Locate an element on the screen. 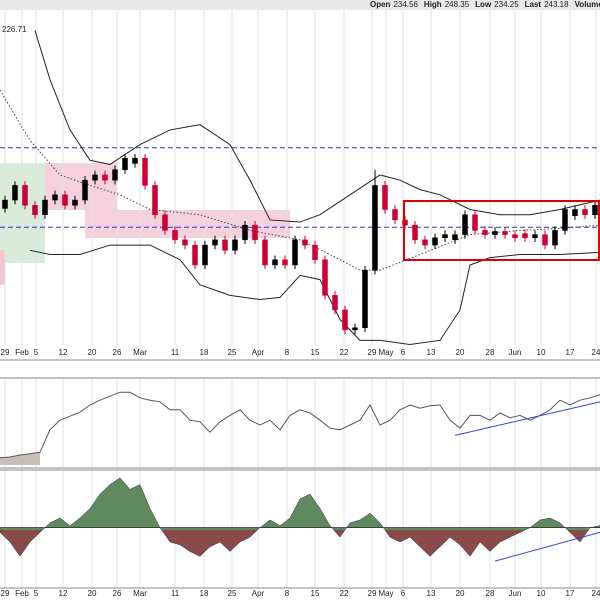 The height and width of the screenshot is (600, 600). header-value: 234.56 is located at coordinates (405, 4).